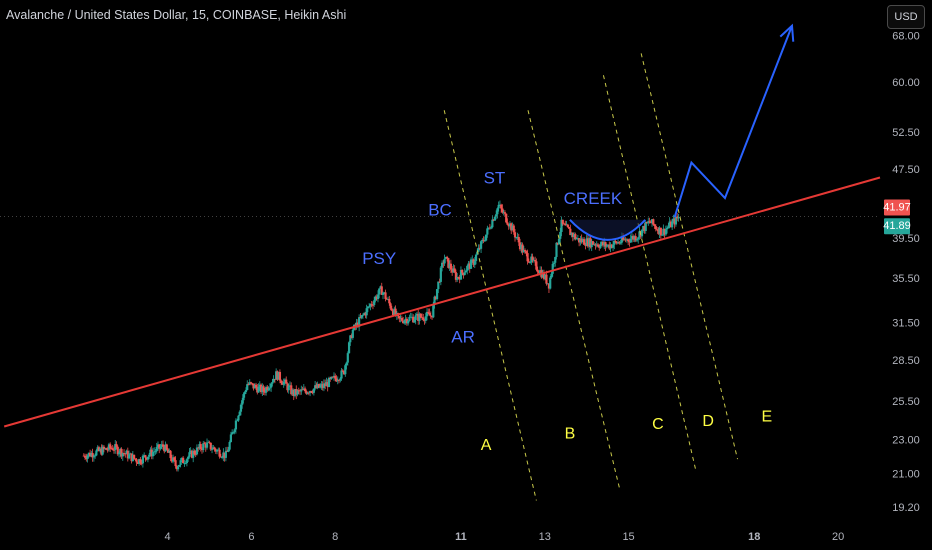  What do you see at coordinates (251, 537) in the screenshot?
I see `x-tick-label: 6` at bounding box center [251, 537].